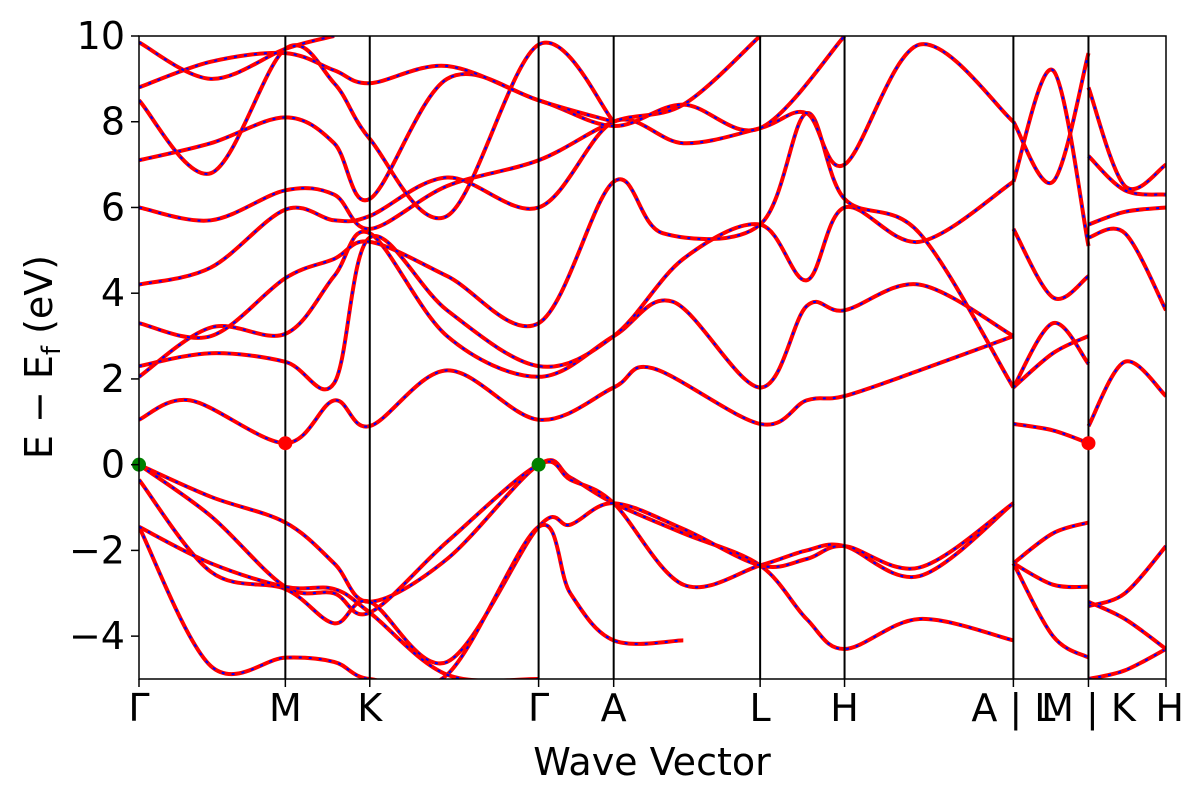  I want to click on x-tick-label-4: A, so click(614, 708).